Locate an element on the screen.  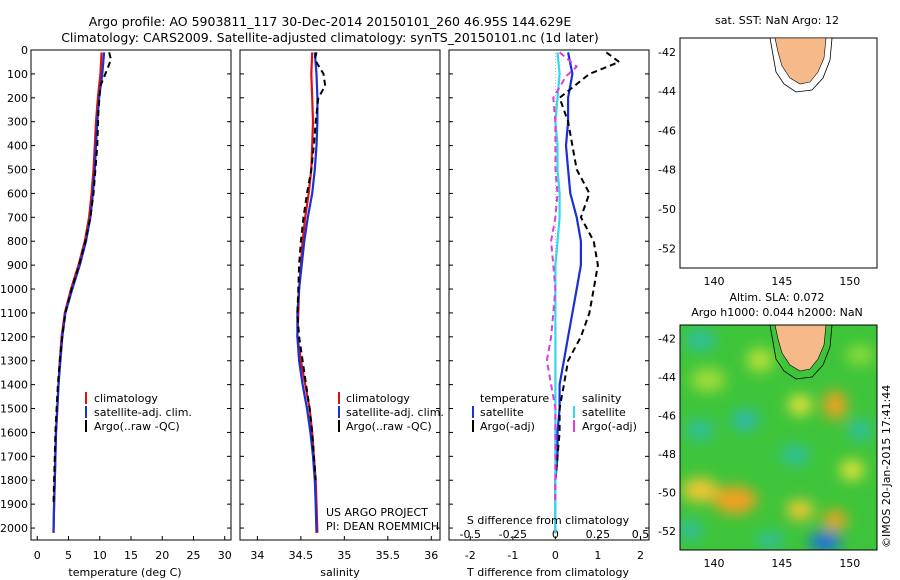
salinity-xlabel: salinity is located at coordinates (340, 572).